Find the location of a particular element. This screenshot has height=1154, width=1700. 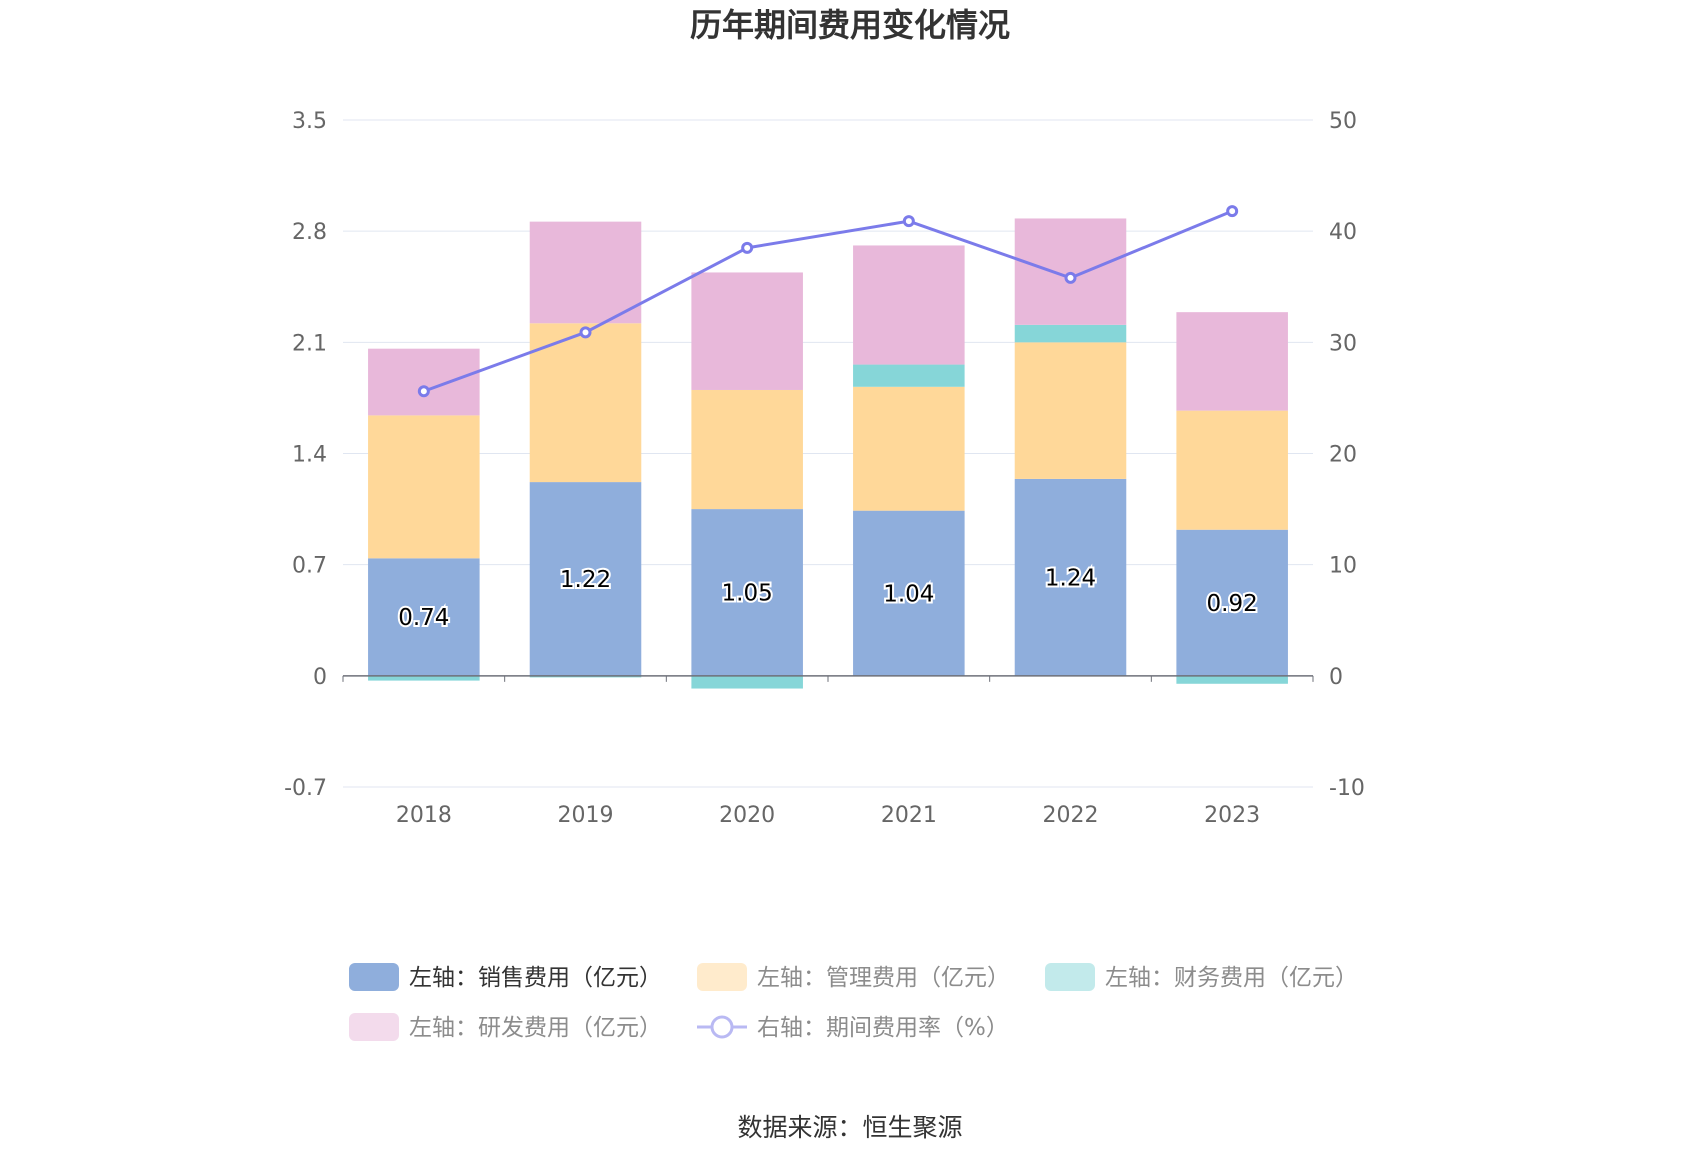

x-tick-label: 2018 is located at coordinates (424, 815).